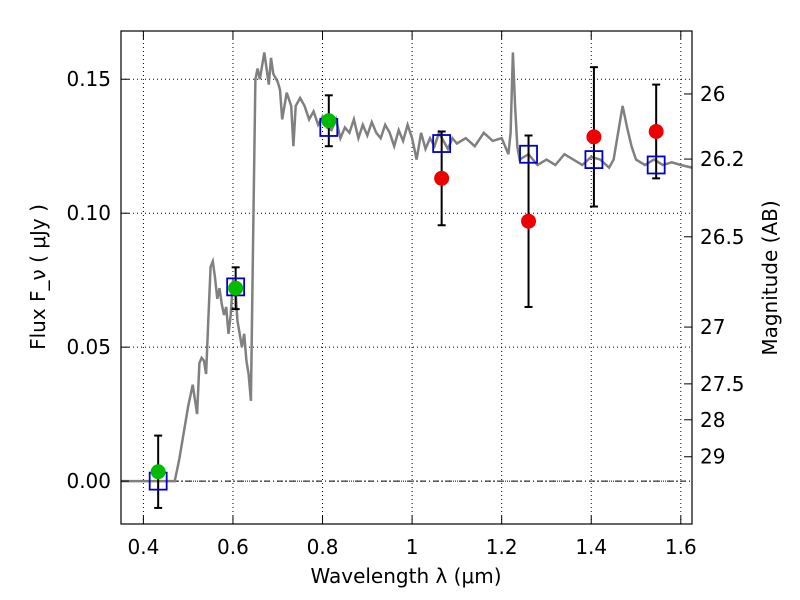 This screenshot has height=600, width=800. I want to click on x-tick-label: 1.2, so click(502, 547).